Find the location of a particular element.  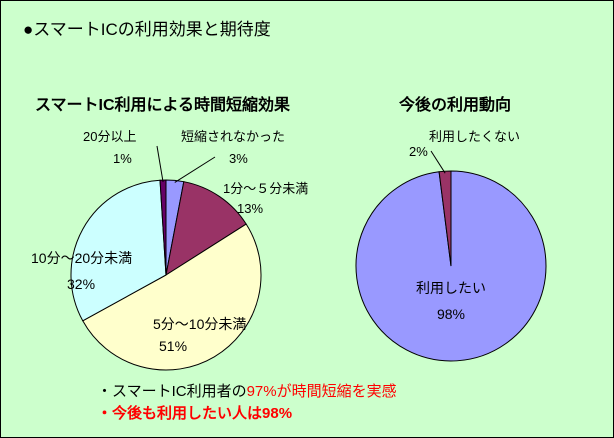

pie1-value-4: 1% is located at coordinates (122, 158).